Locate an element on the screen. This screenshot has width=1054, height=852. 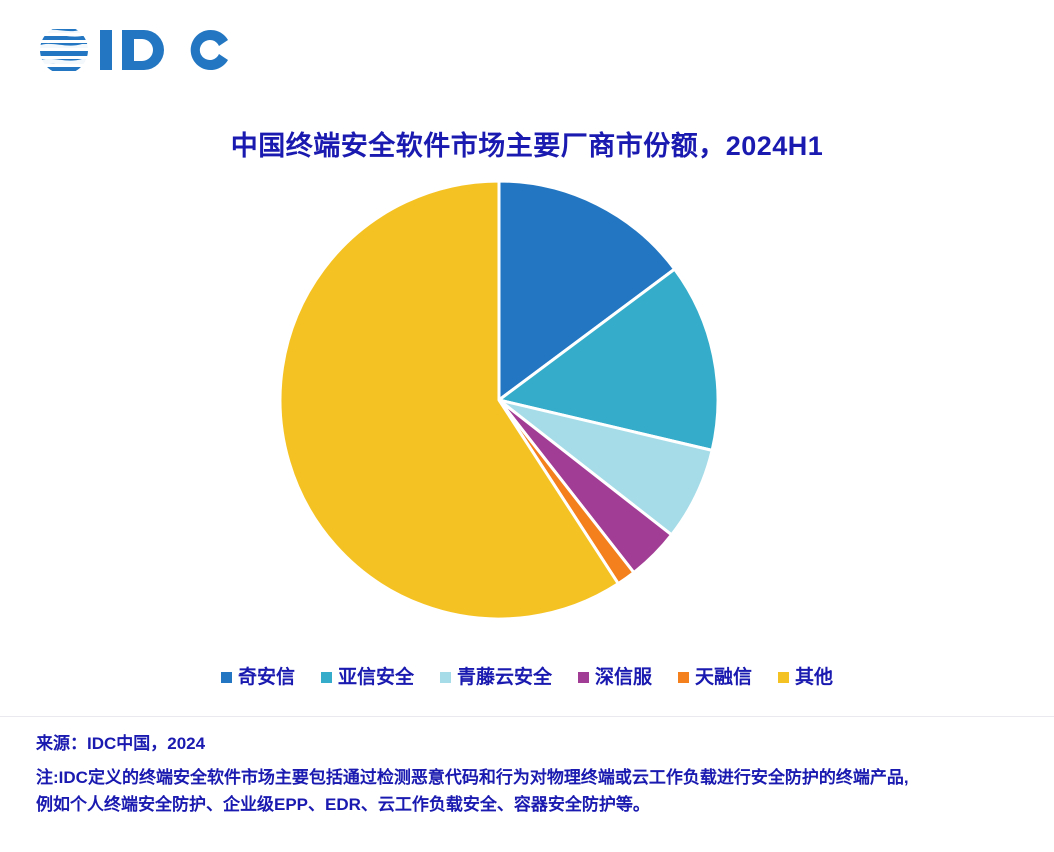
legend-item: 亚信安全 is located at coordinates (367, 677).